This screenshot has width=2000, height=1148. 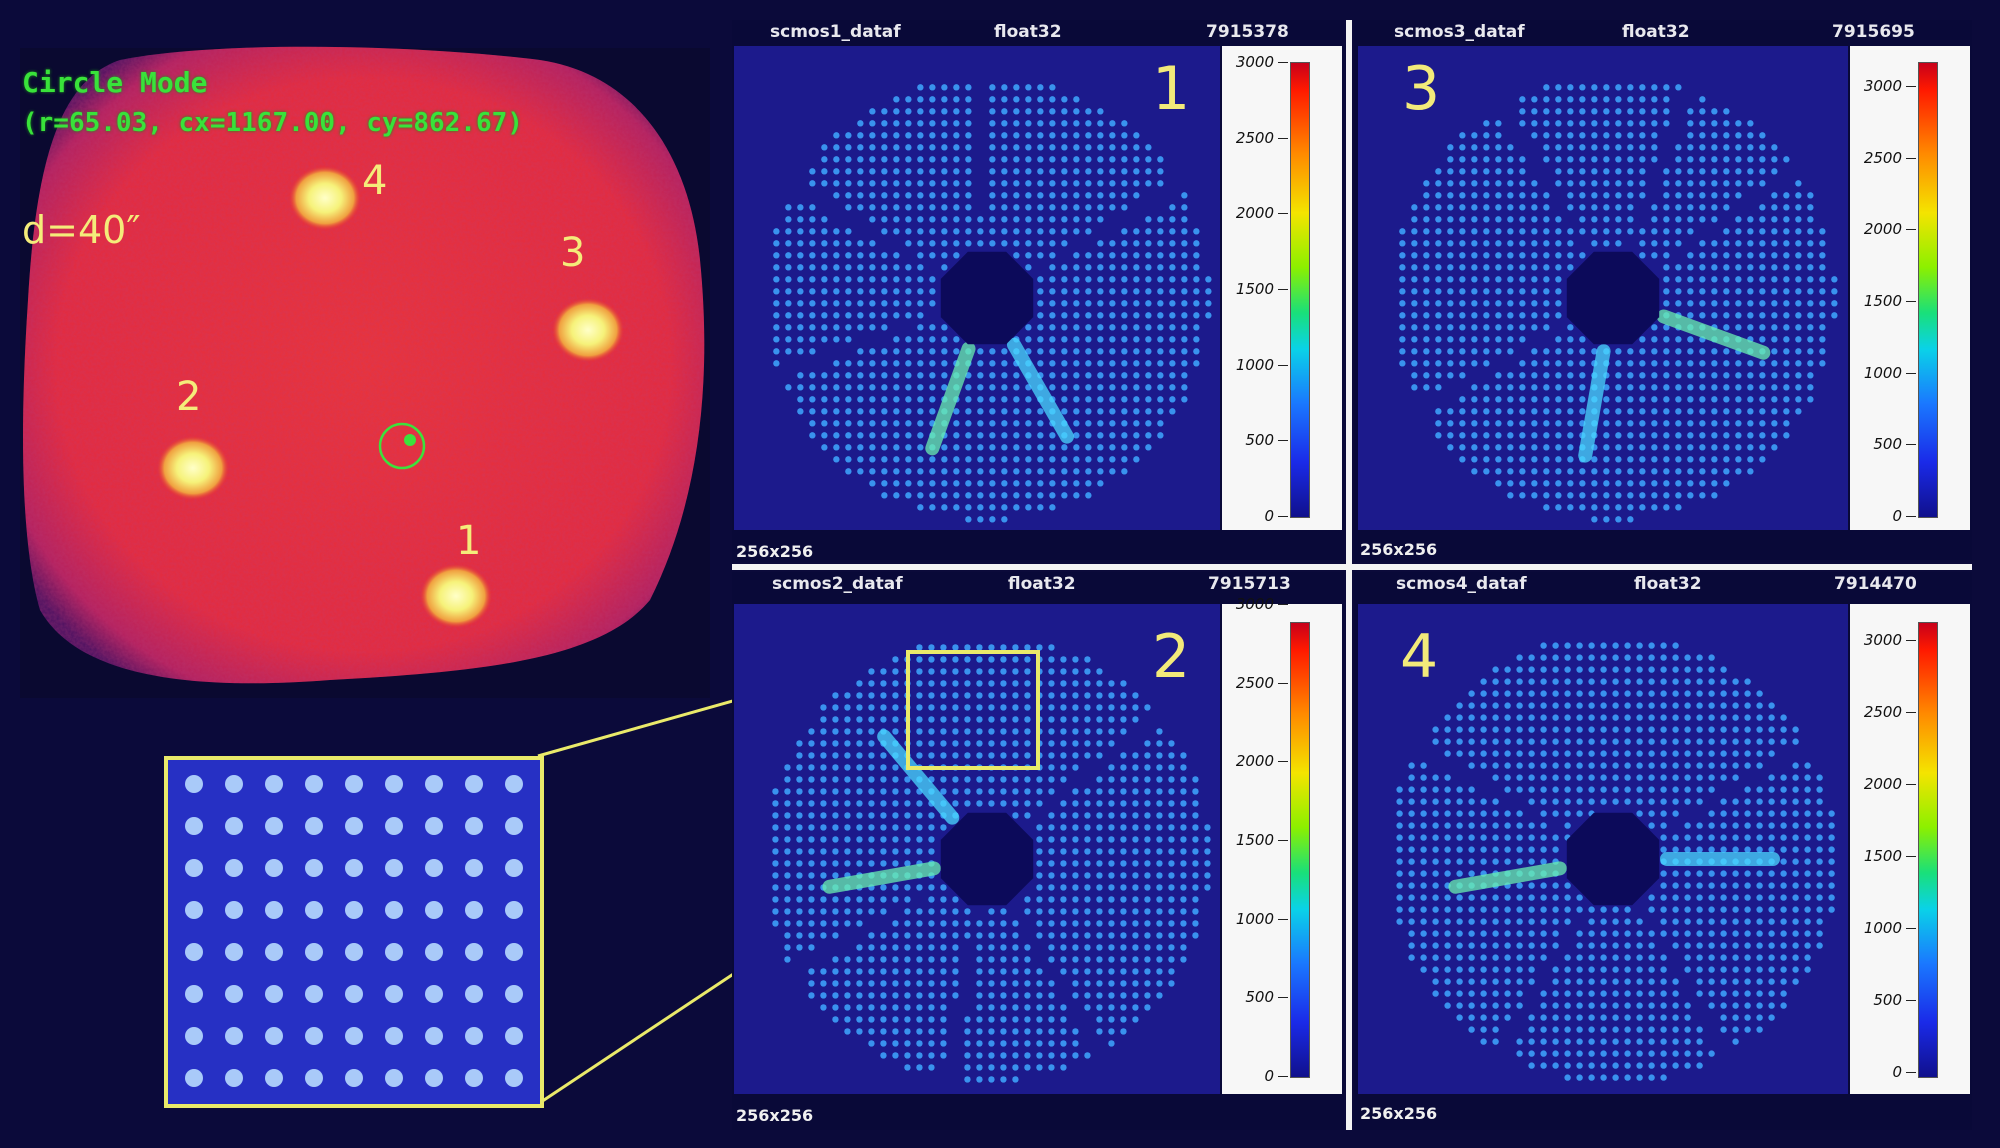 I want to click on panel-name: scmos2_dataf, so click(x=837, y=584).